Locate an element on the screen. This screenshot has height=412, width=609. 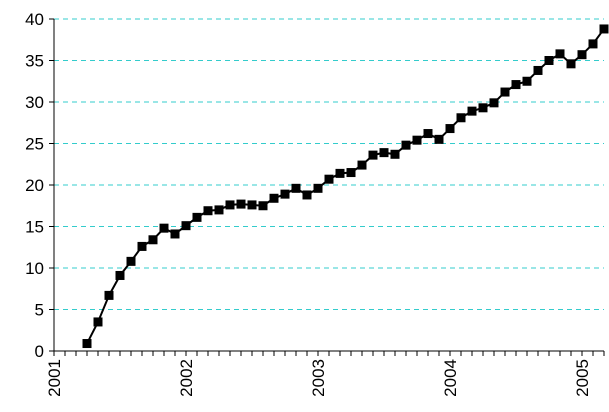
x-tick-label: 2002 is located at coordinates (186, 378).